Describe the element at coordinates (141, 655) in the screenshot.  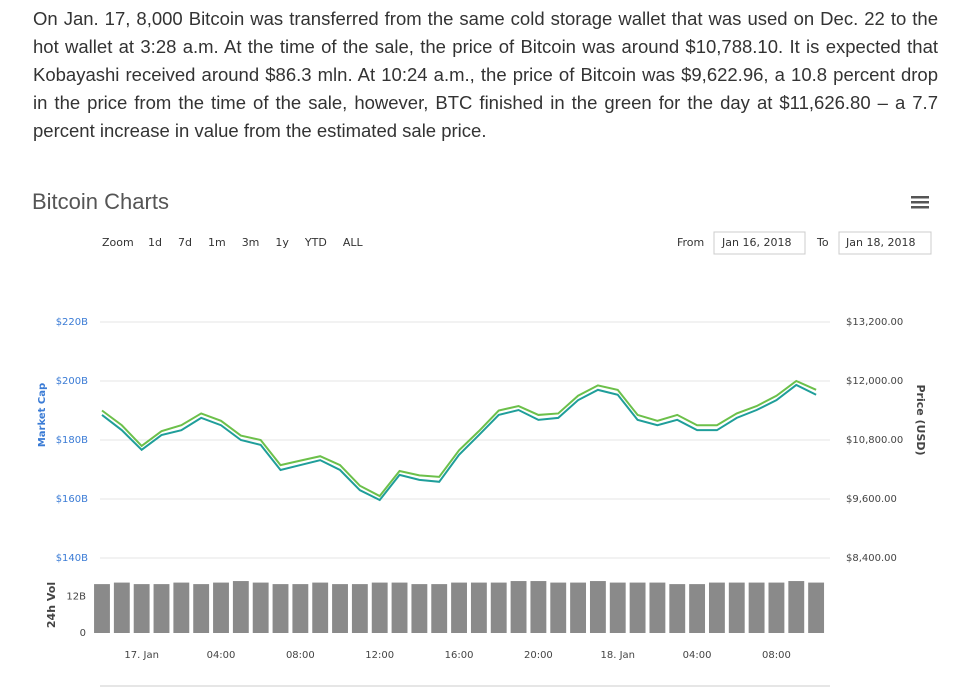
I see `x-tick-label: 17. Jan` at that location.